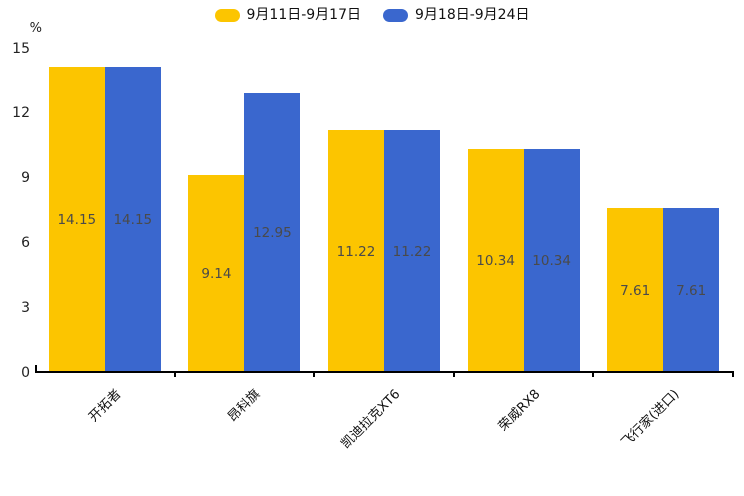 The width and height of the screenshot is (744, 496). I want to click on bar-s1-c3, so click(551, 261).